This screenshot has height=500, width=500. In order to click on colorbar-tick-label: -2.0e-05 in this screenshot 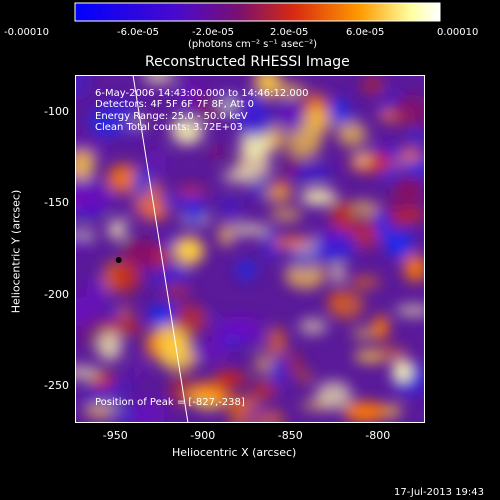, I will do `click(213, 32)`.